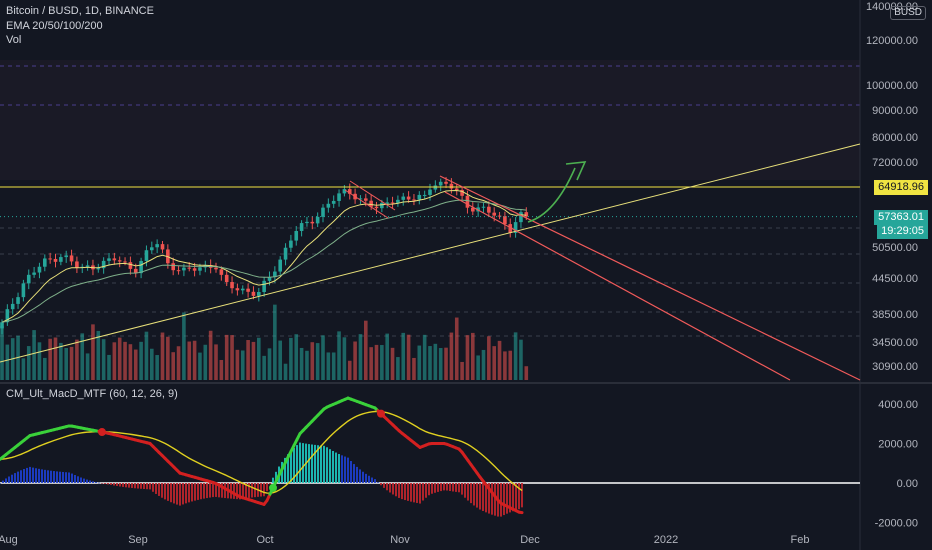 The width and height of the screenshot is (932, 550). I want to click on time-axis-label: Sep, so click(138, 540).